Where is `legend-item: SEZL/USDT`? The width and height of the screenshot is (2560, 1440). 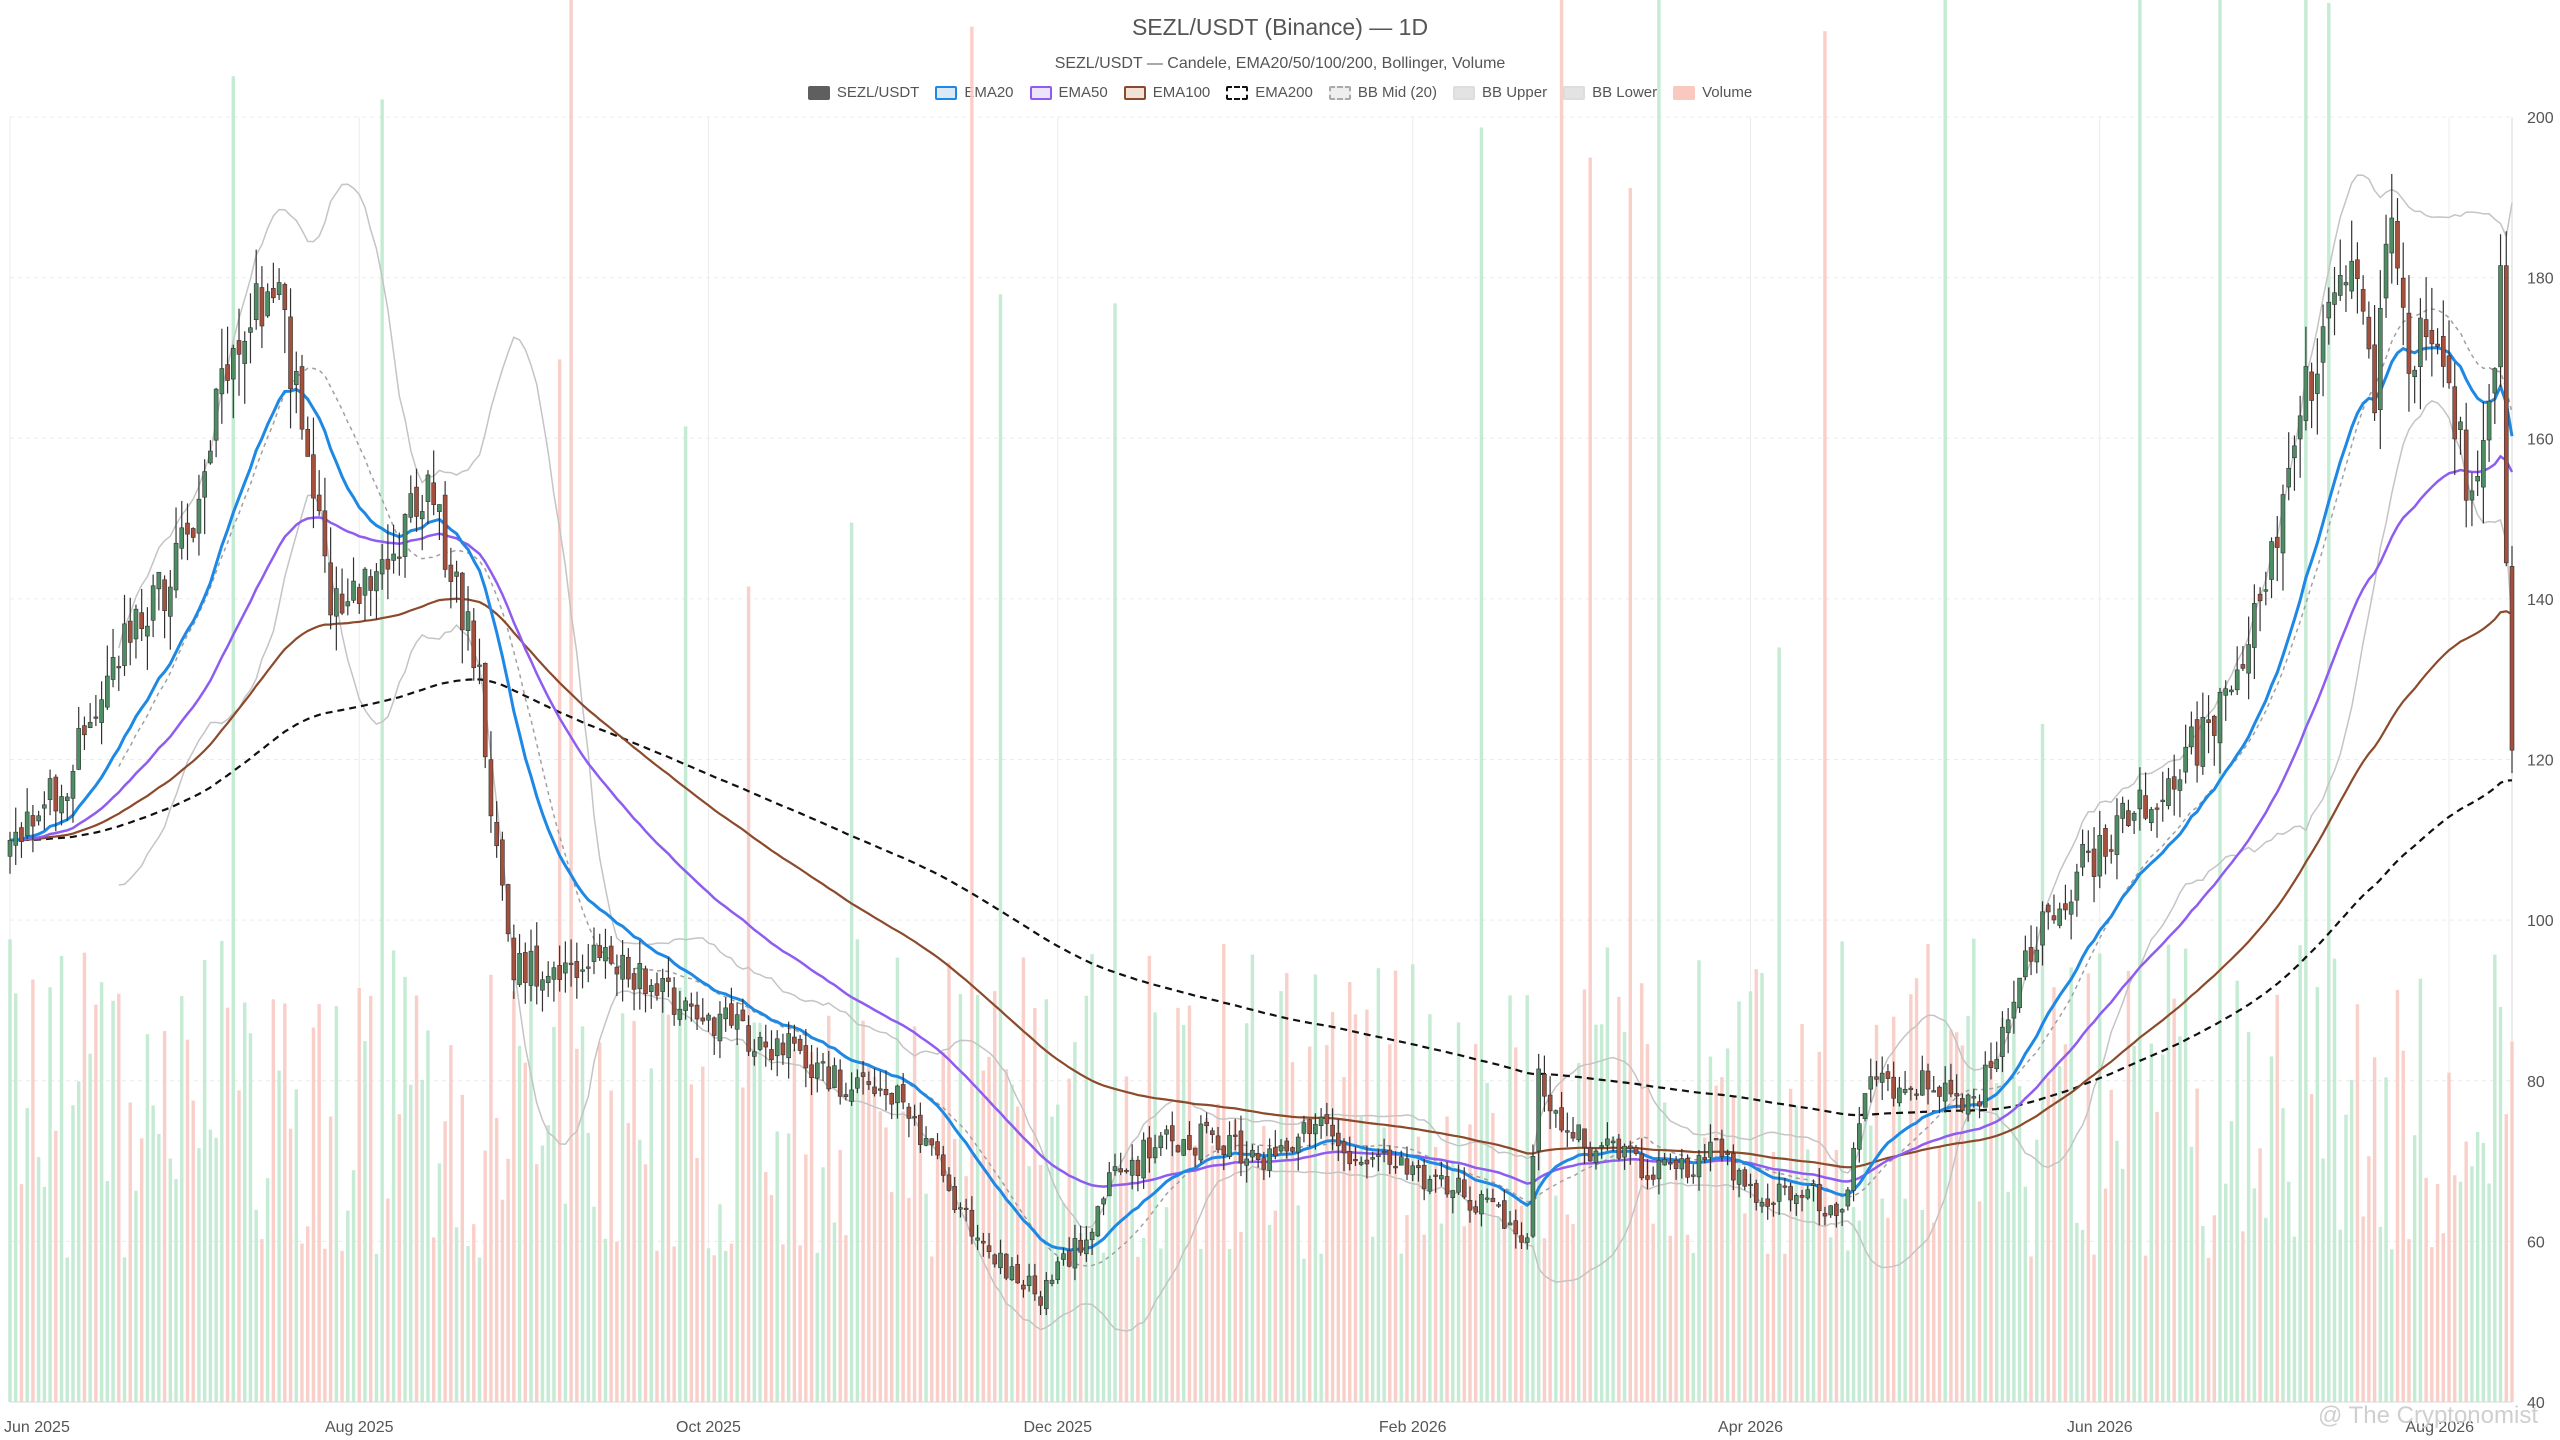 legend-item: SEZL/USDT is located at coordinates (863, 92).